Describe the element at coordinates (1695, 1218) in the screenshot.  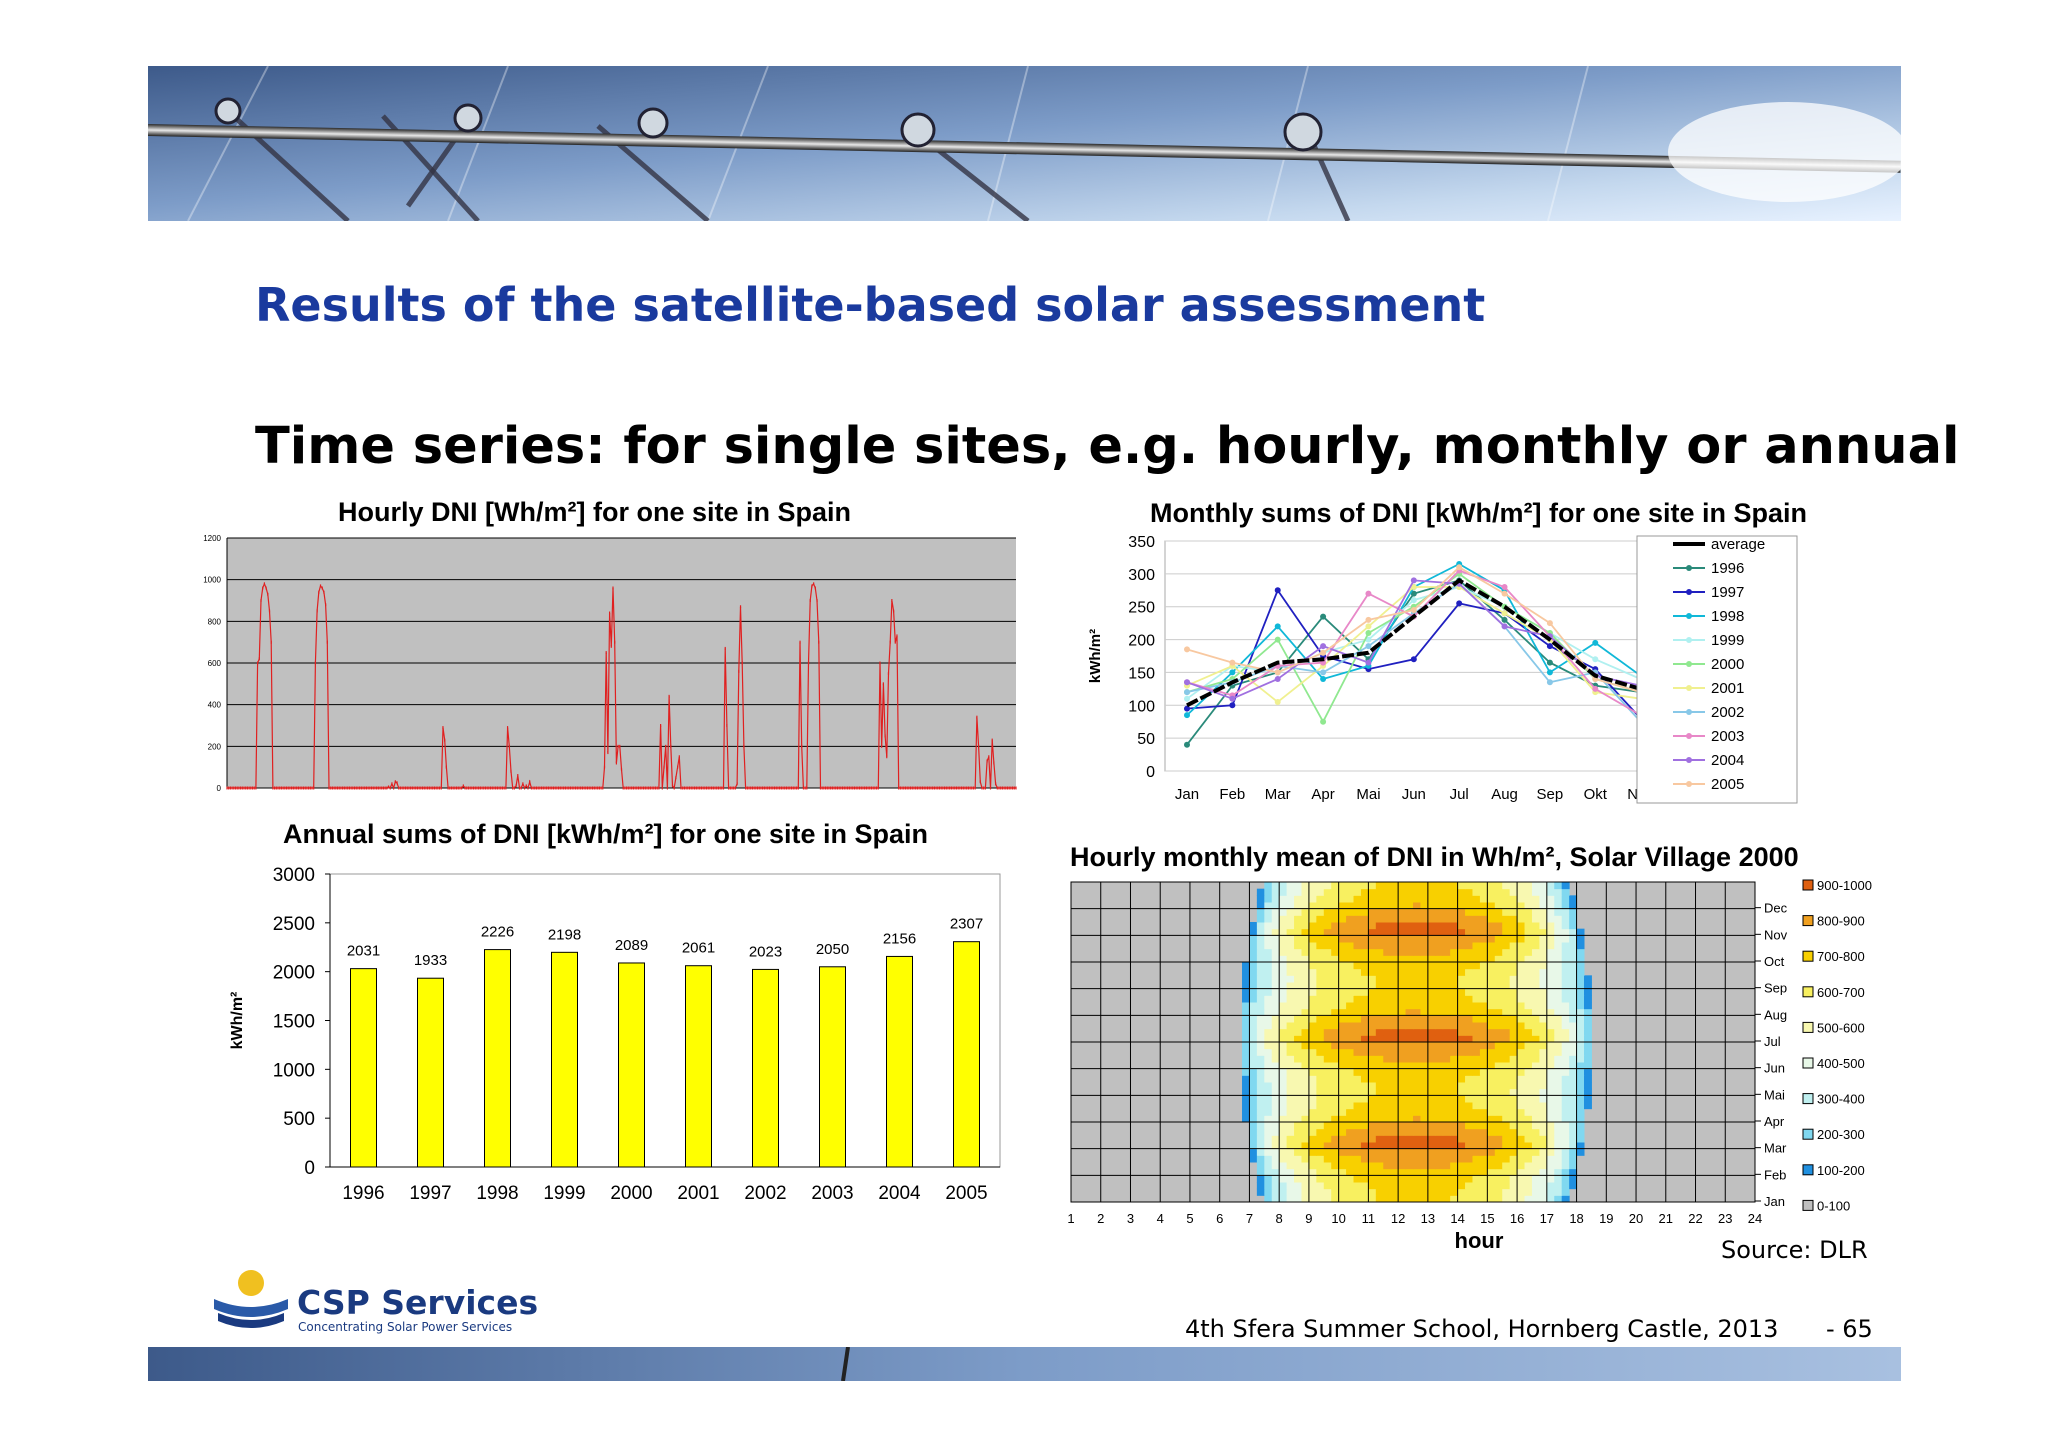
I see `x-tick-label: 22` at that location.